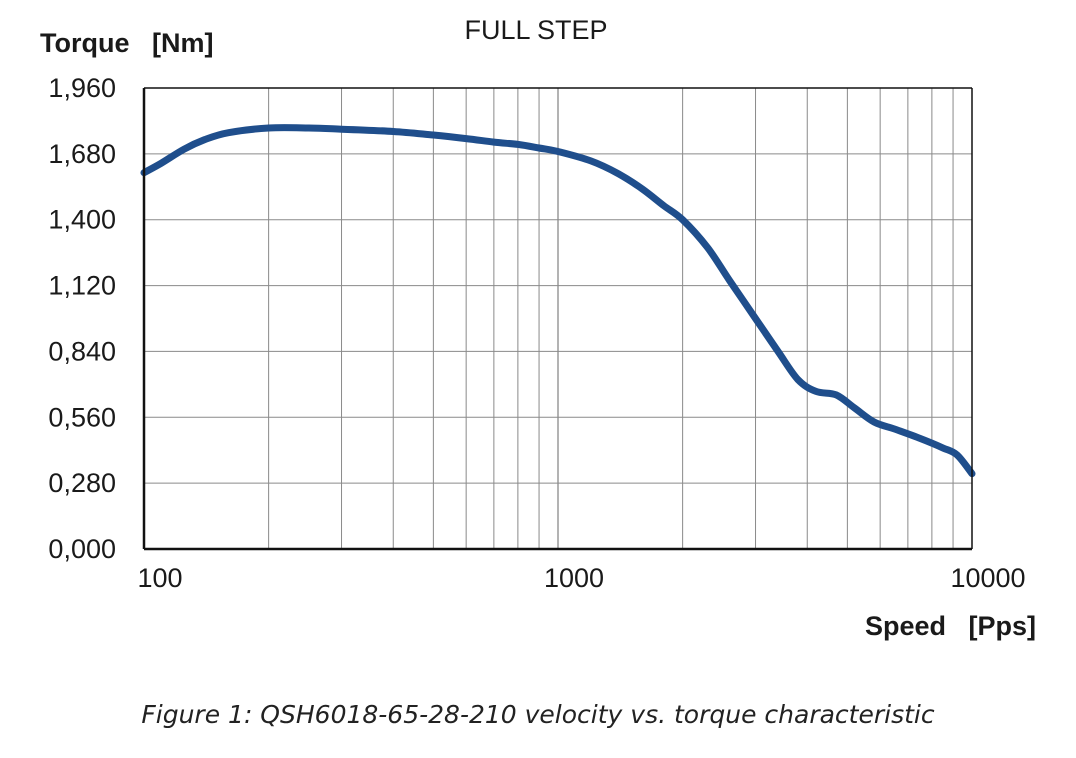  What do you see at coordinates (159, 578) in the screenshot?
I see `x-tick-label: 100` at bounding box center [159, 578].